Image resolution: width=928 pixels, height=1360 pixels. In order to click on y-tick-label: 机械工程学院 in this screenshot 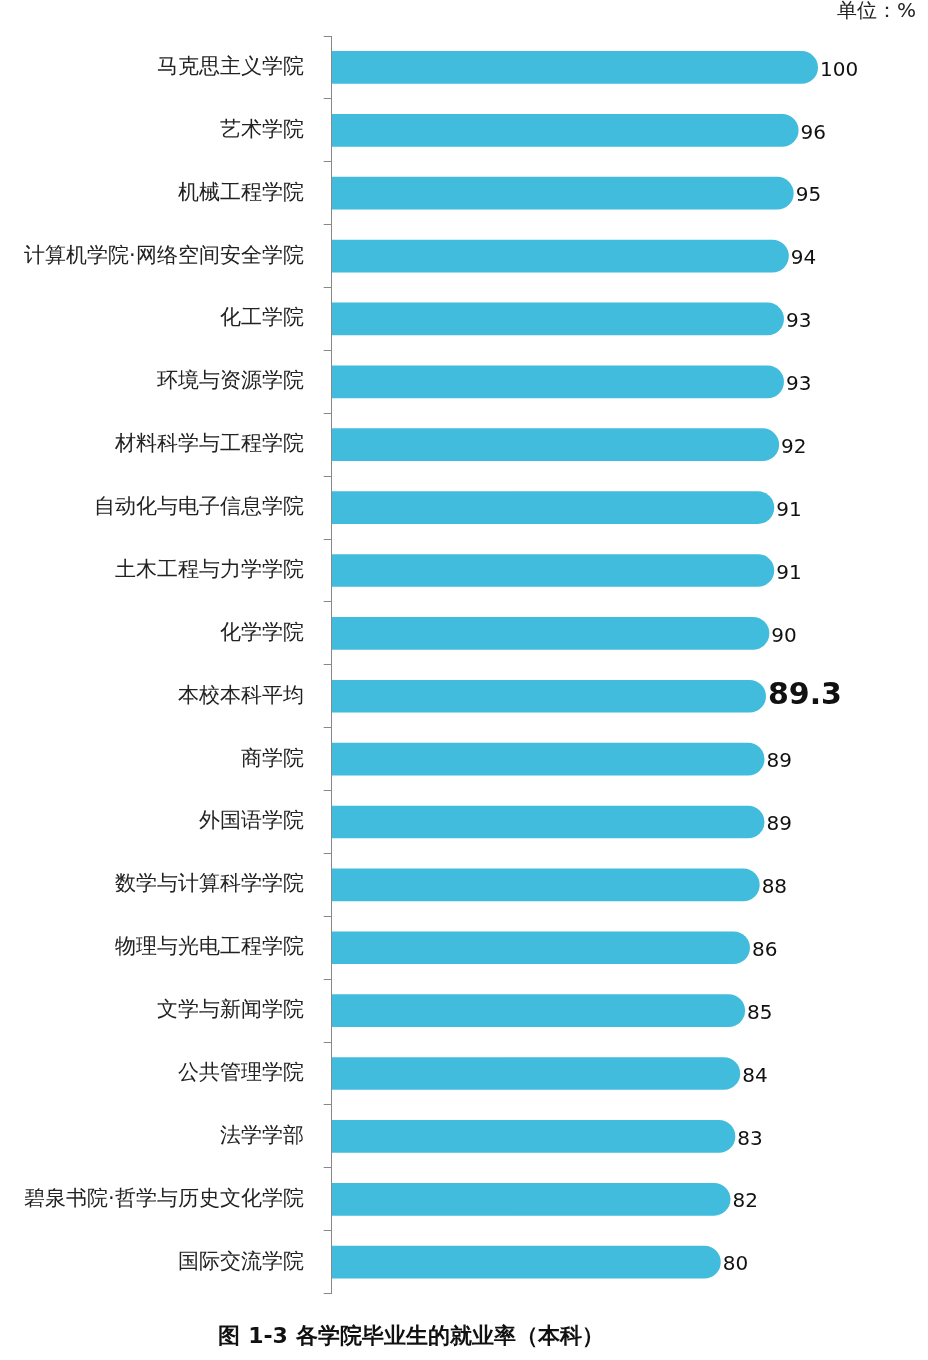, I will do `click(240, 191)`.